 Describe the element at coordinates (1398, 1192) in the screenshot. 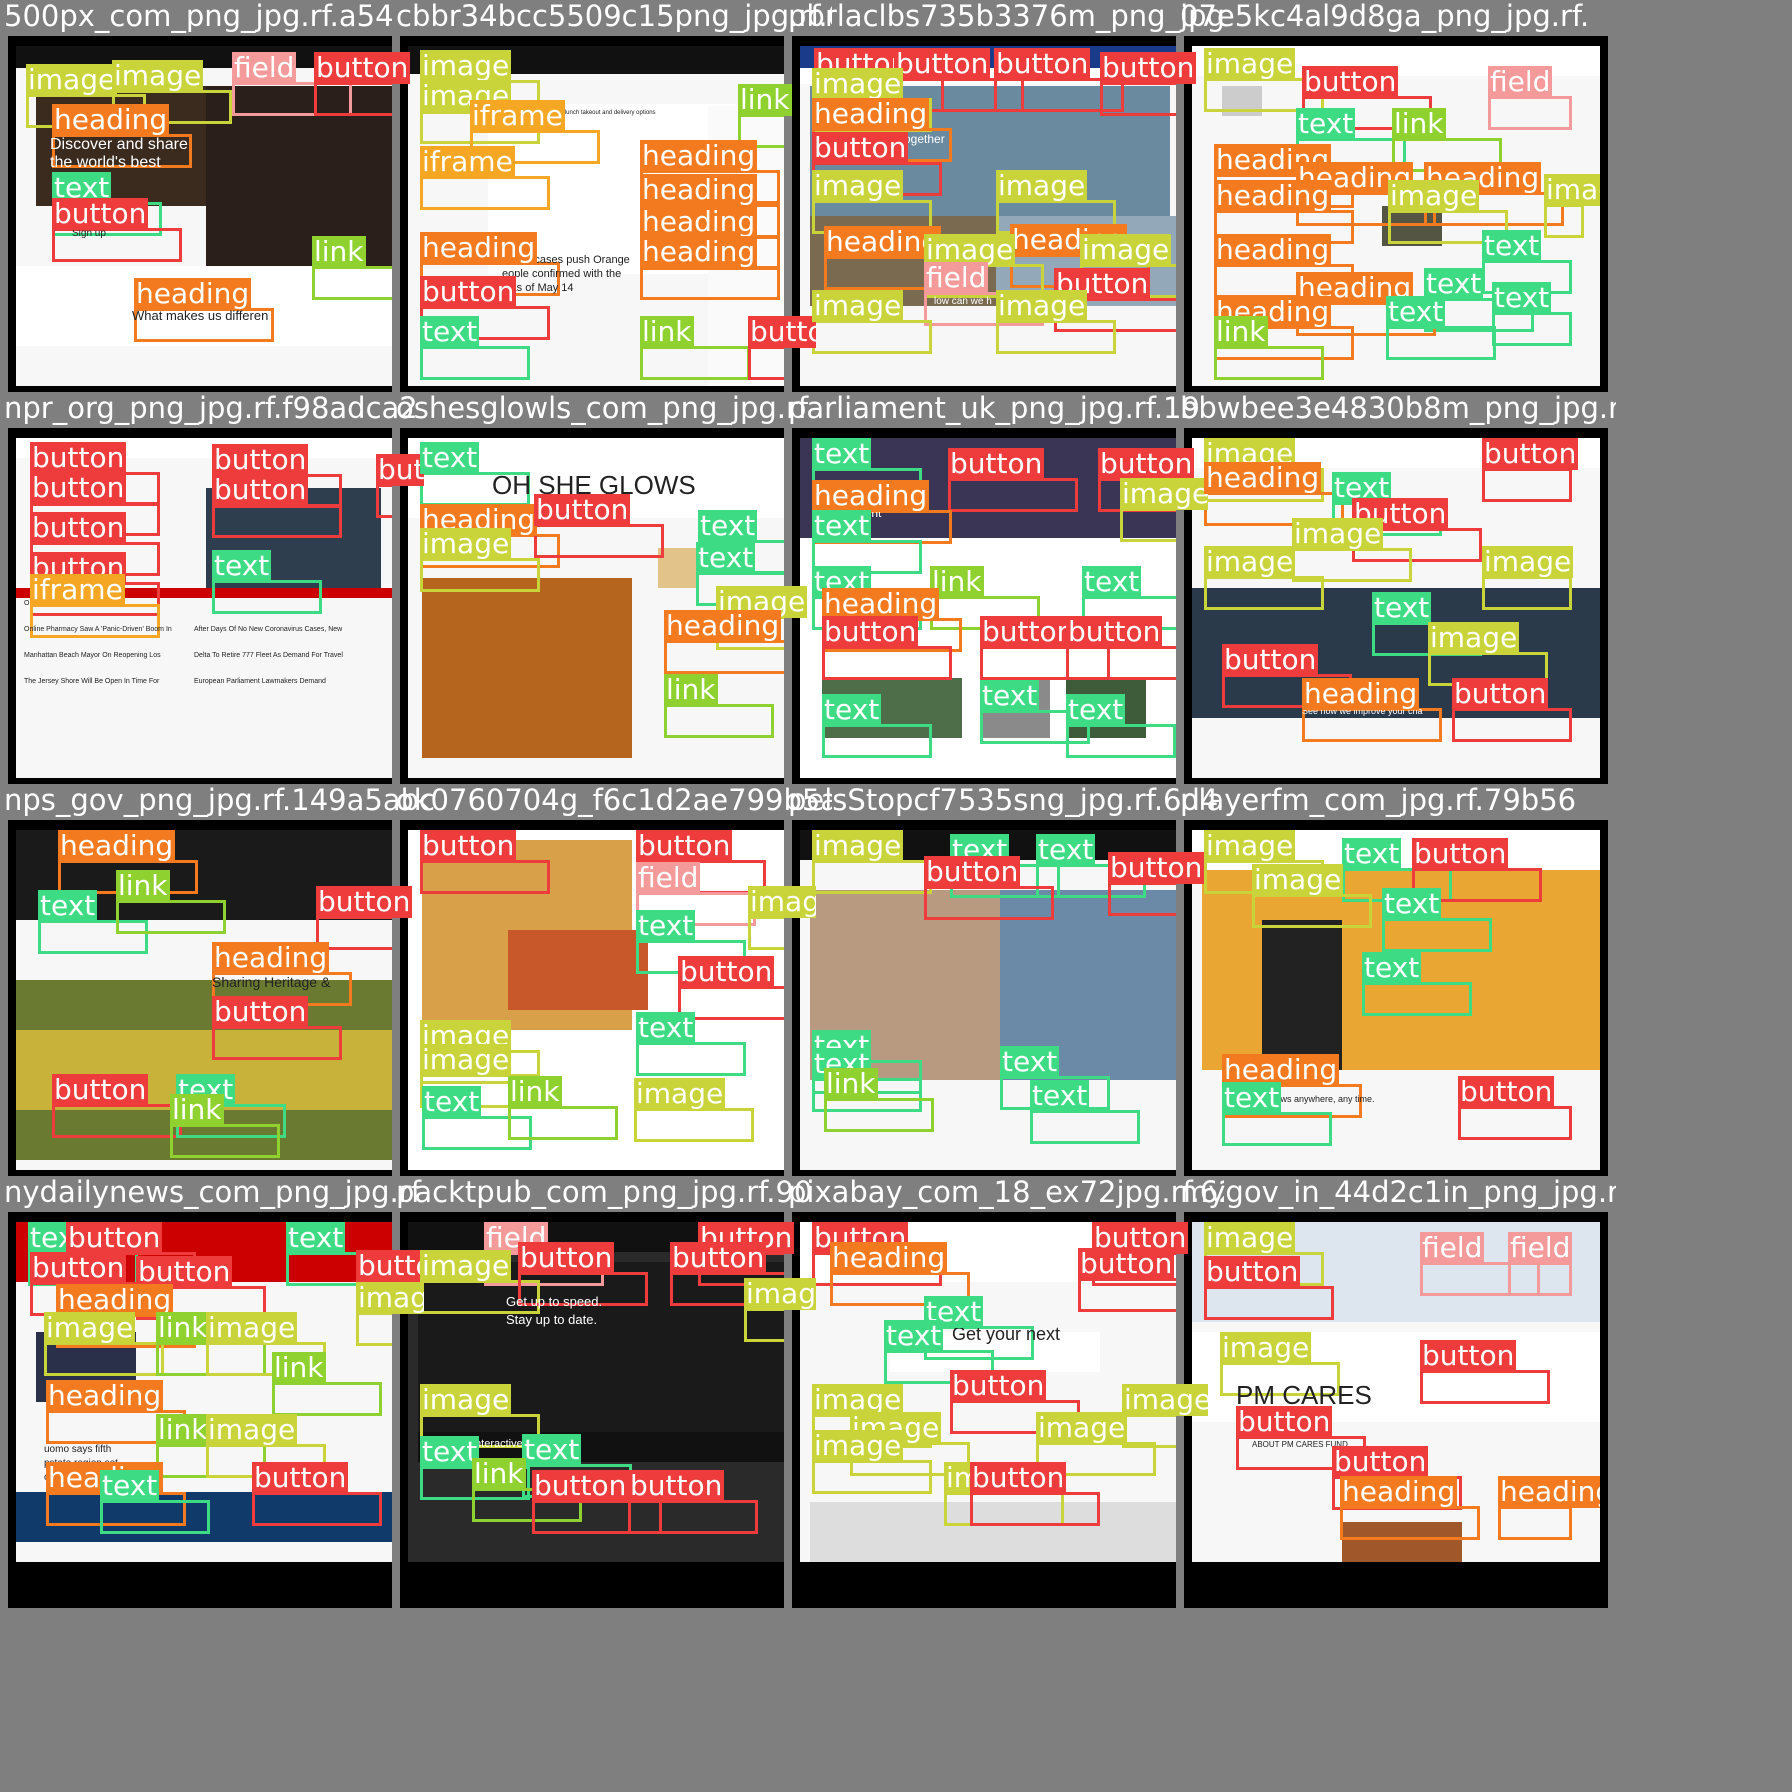

I see `tile-filename: mygov_in_44d2c1in_png_jpg.rf` at that location.